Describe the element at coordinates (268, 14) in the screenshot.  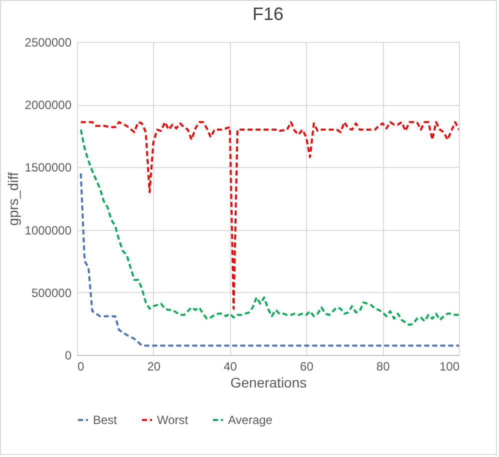
I see `chart-title: F16` at that location.